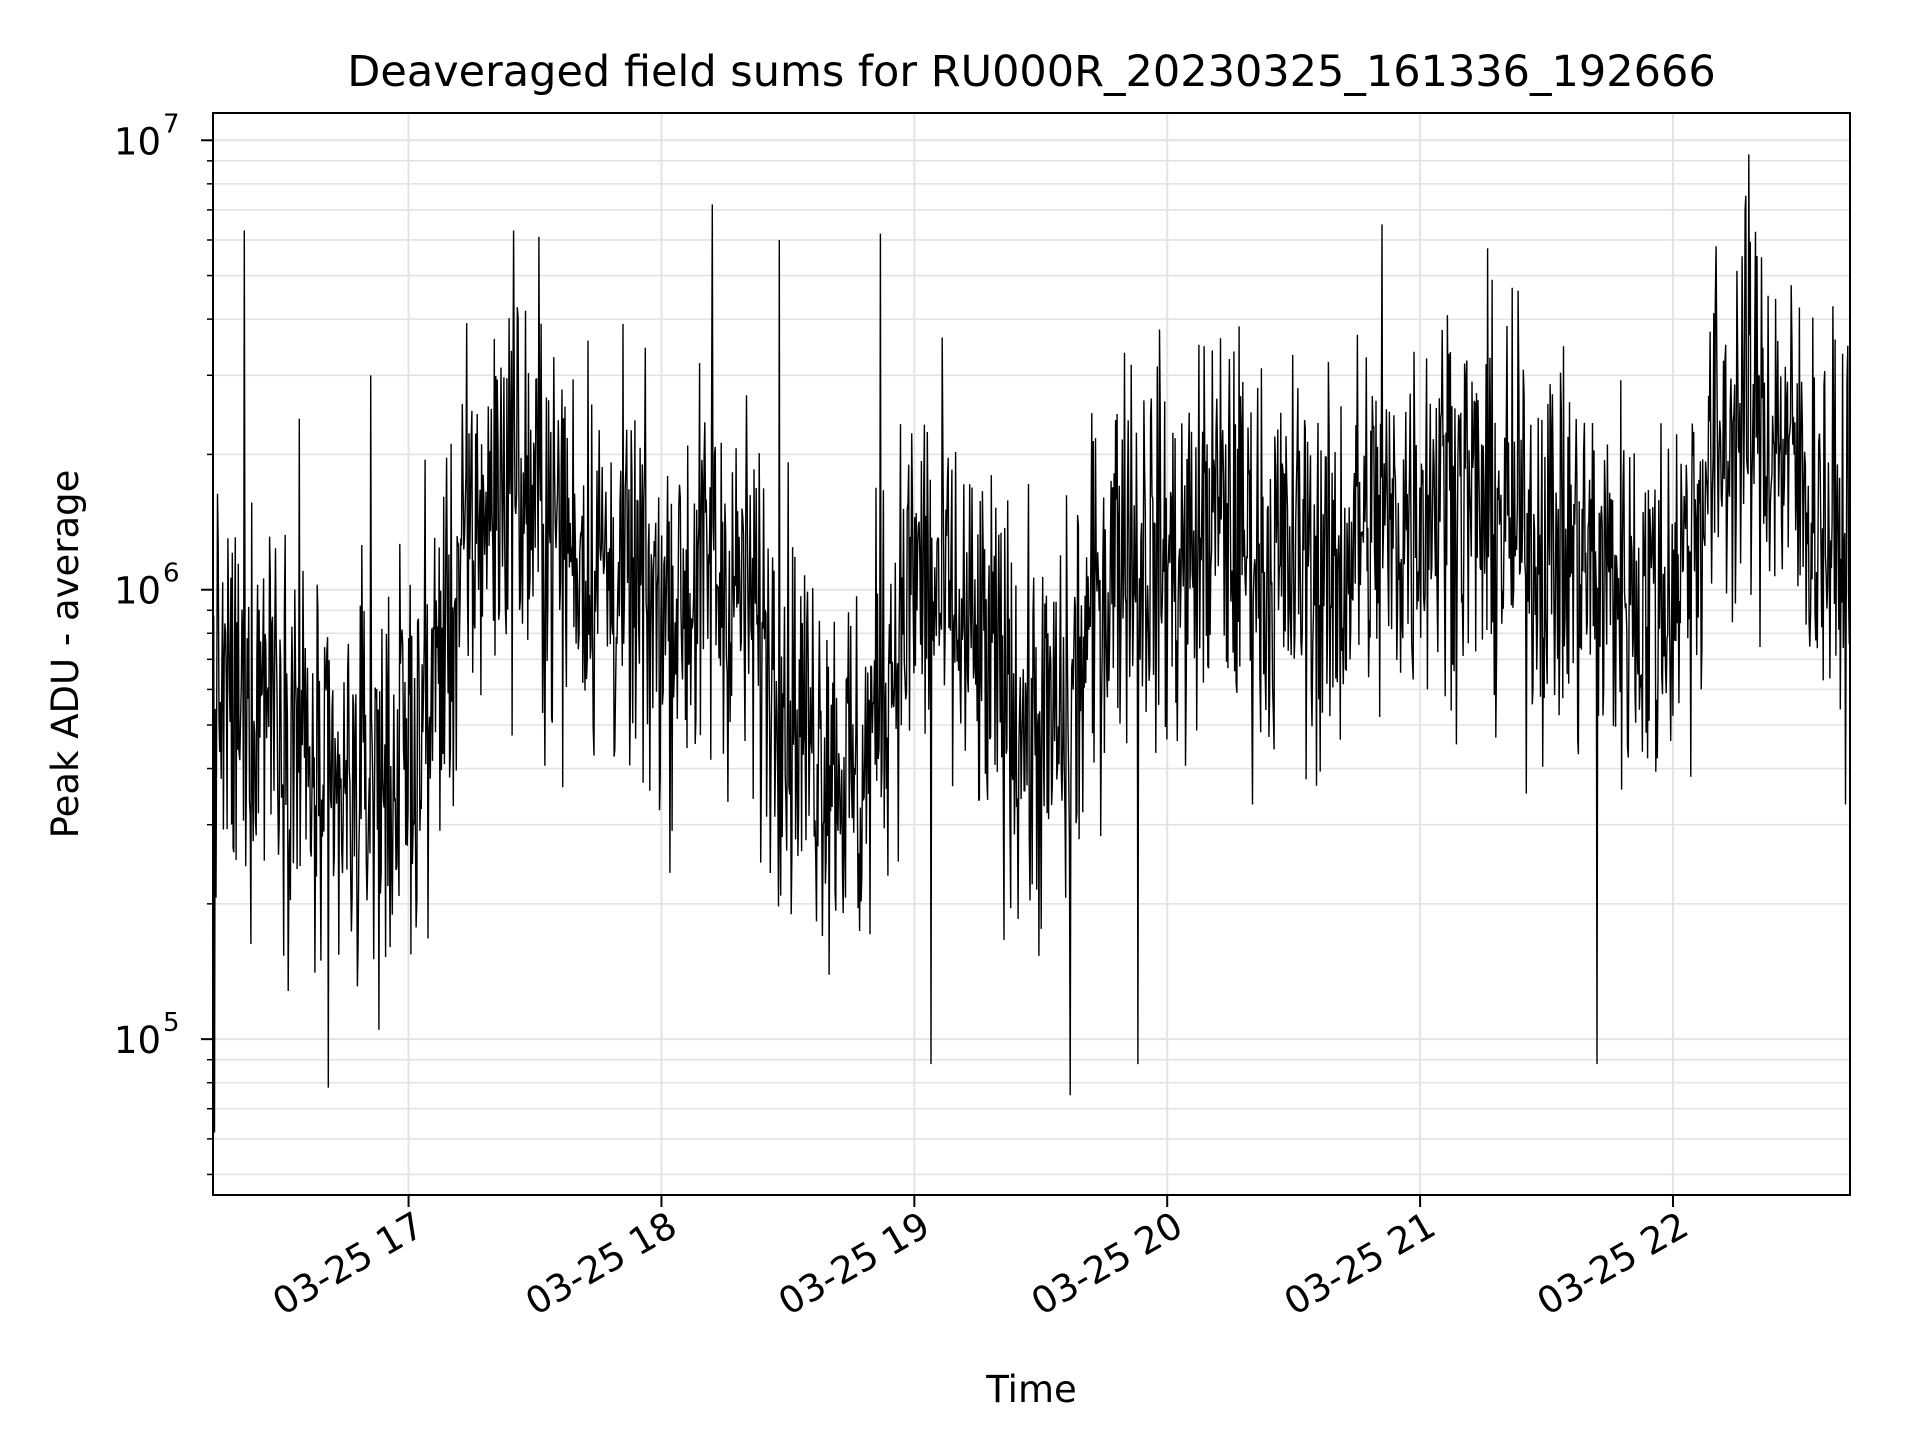 The width and height of the screenshot is (1920, 1440). What do you see at coordinates (171, 1023) in the screenshot?
I see `y-tick-exponent: 5` at bounding box center [171, 1023].